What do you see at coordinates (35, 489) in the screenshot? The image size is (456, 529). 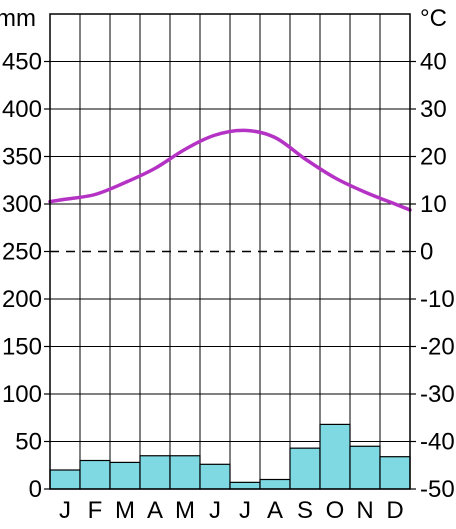 I see `left-tick-label: 0` at bounding box center [35, 489].